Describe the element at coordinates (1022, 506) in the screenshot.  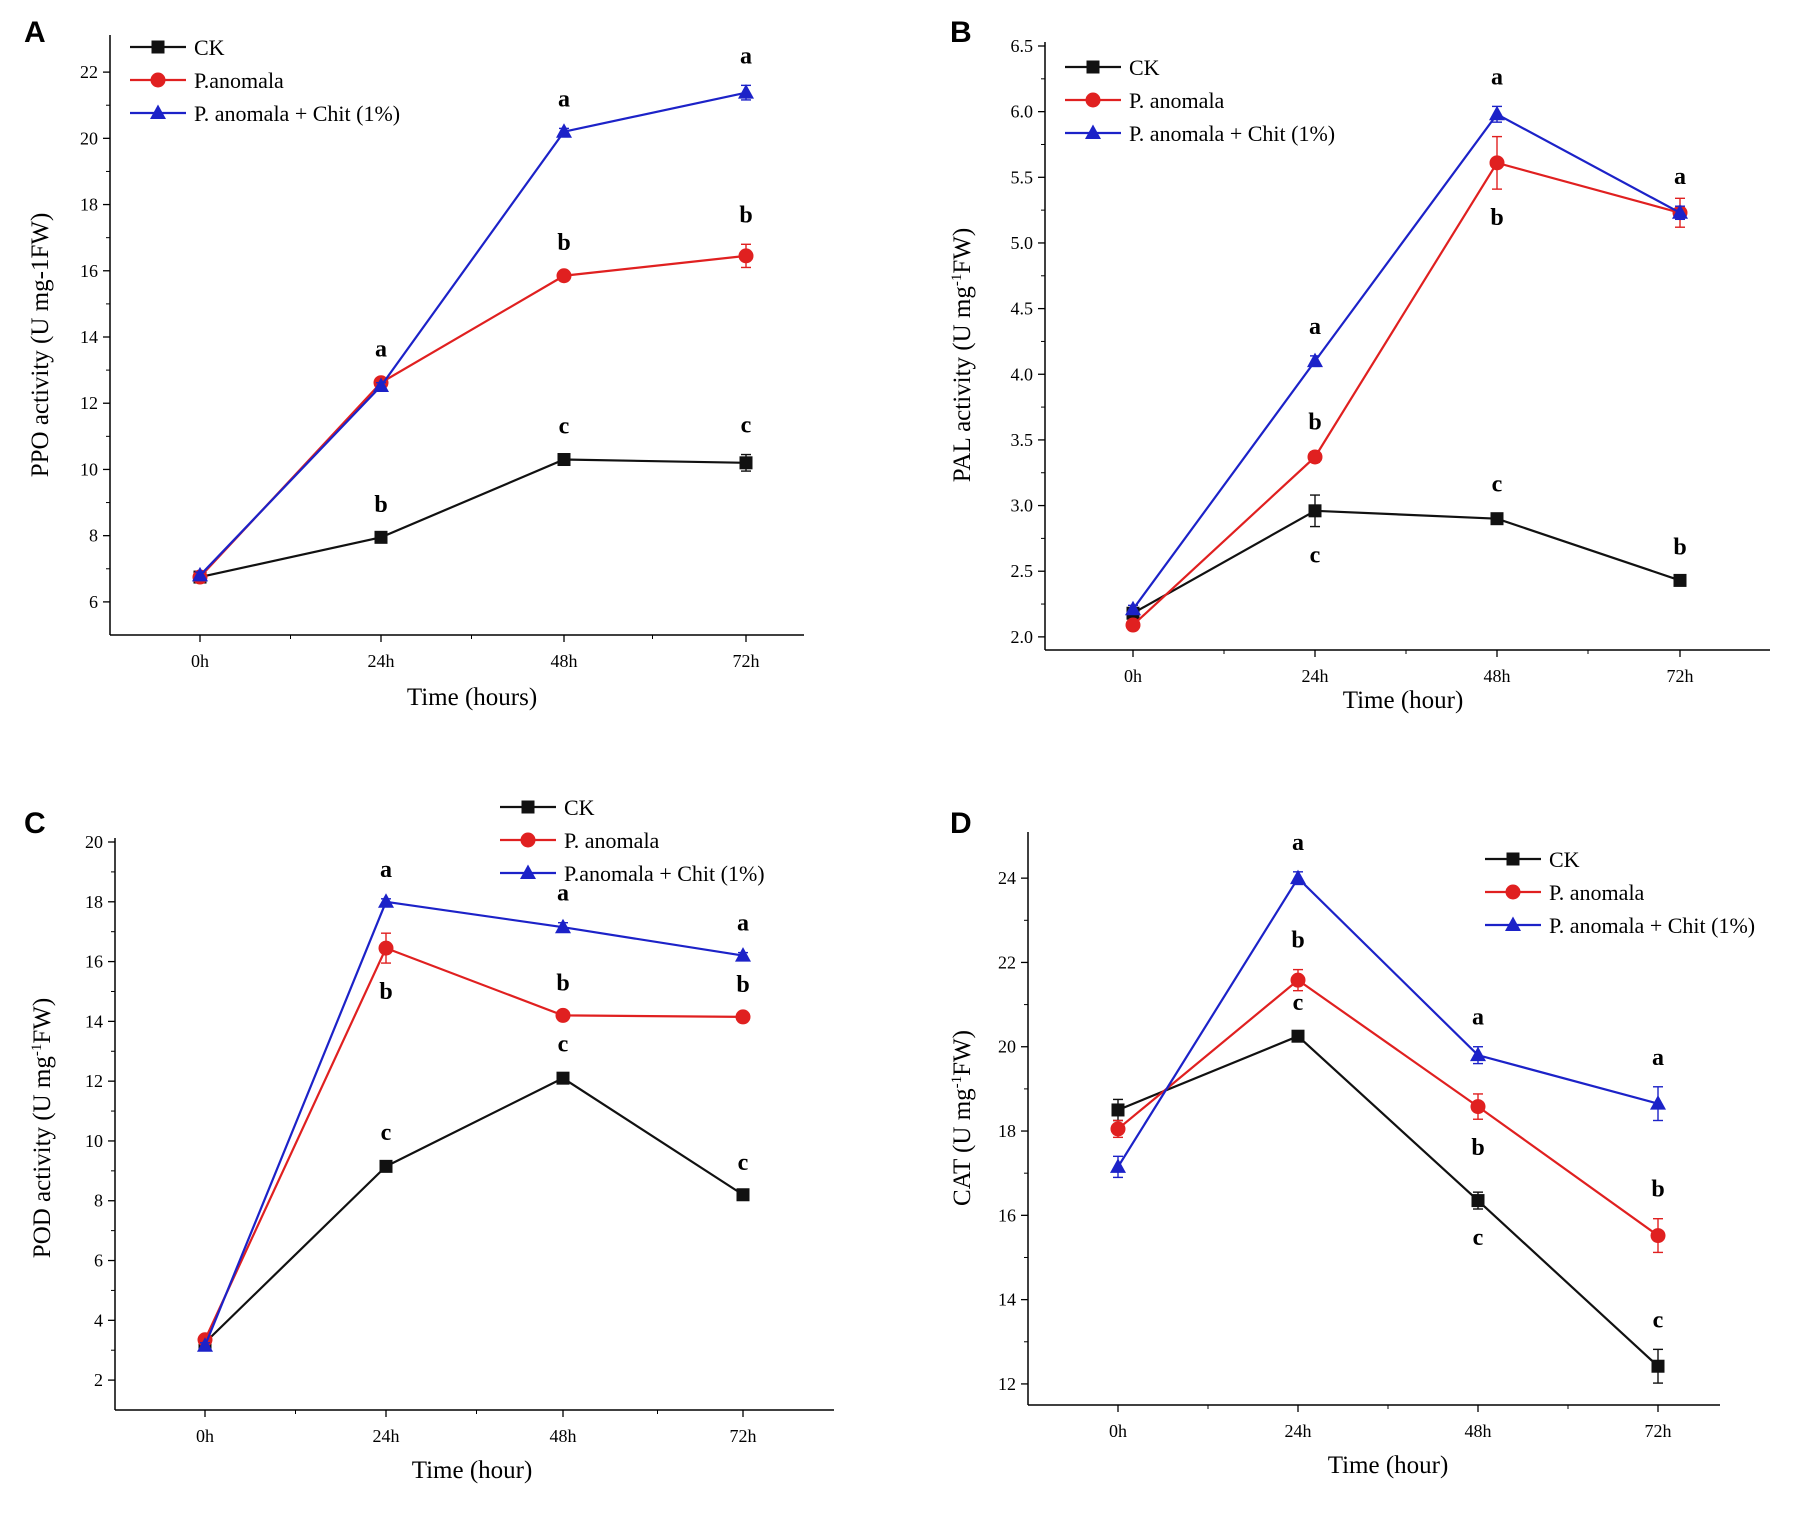
I see `y-tick-label: 3.0` at that location.